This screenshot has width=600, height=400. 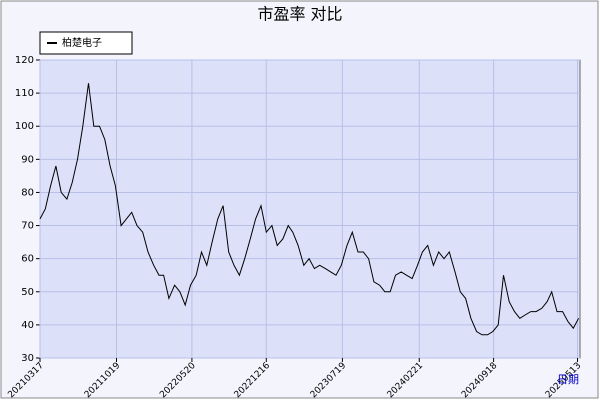 I want to click on legend-label: 柏楚电子, so click(x=82, y=42).